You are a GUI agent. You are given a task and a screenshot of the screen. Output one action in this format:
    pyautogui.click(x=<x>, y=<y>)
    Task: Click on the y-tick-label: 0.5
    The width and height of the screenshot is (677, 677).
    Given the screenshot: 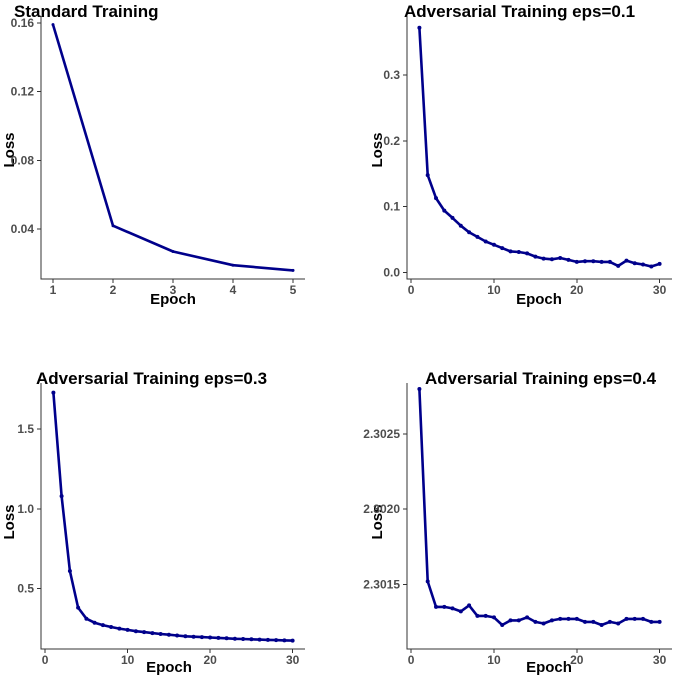 What is the action you would take?
    pyautogui.click(x=25, y=588)
    